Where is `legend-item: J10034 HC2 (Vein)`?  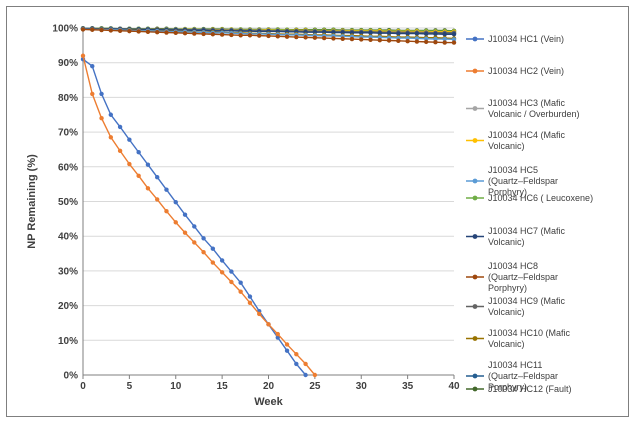
legend-item: J10034 HC2 (Vein) is located at coordinates (515, 71).